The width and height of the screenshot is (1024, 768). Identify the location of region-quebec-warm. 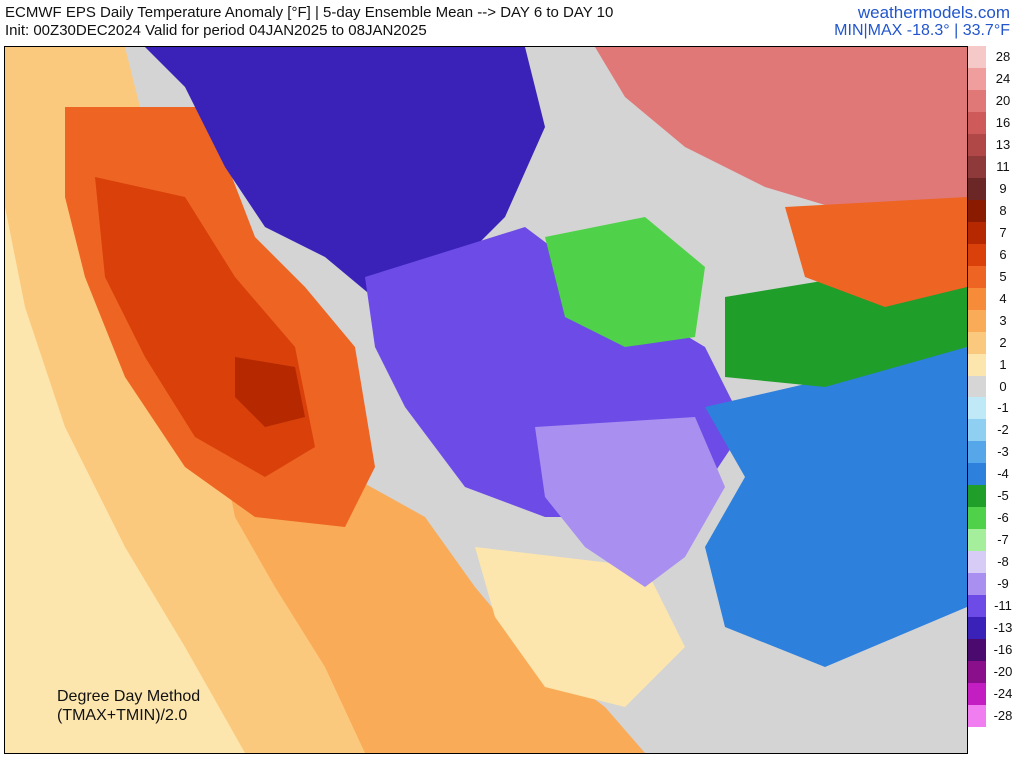
(876, 252).